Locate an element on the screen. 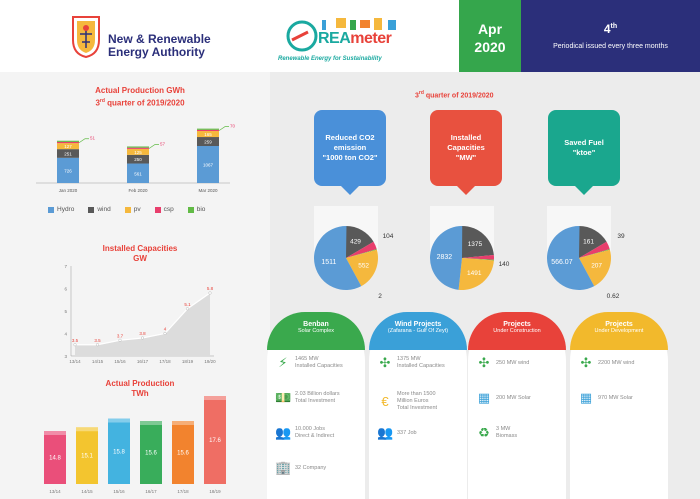 Image resolution: width=700 pixels, height=499 pixels. project-subtitle: Solar Complex is located at coordinates (316, 331).